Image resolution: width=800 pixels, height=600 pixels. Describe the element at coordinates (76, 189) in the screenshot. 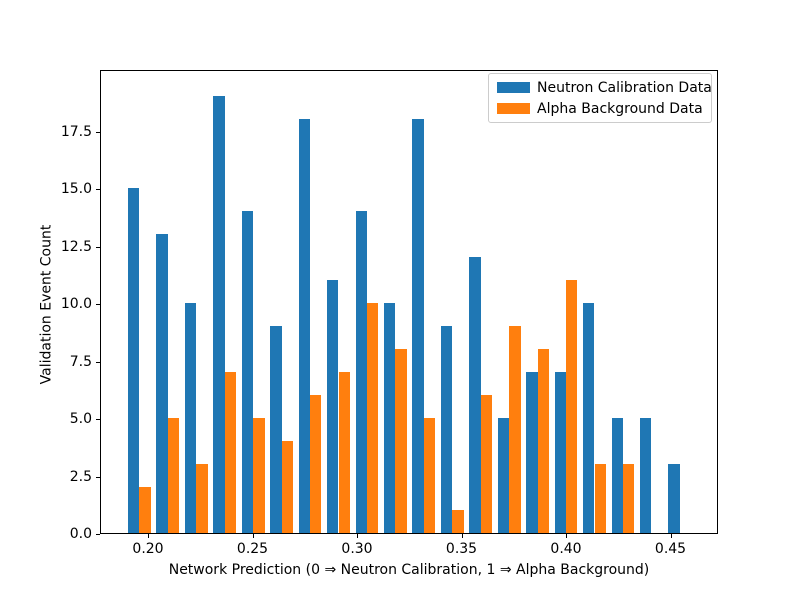

I see `y-tick-label-15.0: 15.0` at that location.